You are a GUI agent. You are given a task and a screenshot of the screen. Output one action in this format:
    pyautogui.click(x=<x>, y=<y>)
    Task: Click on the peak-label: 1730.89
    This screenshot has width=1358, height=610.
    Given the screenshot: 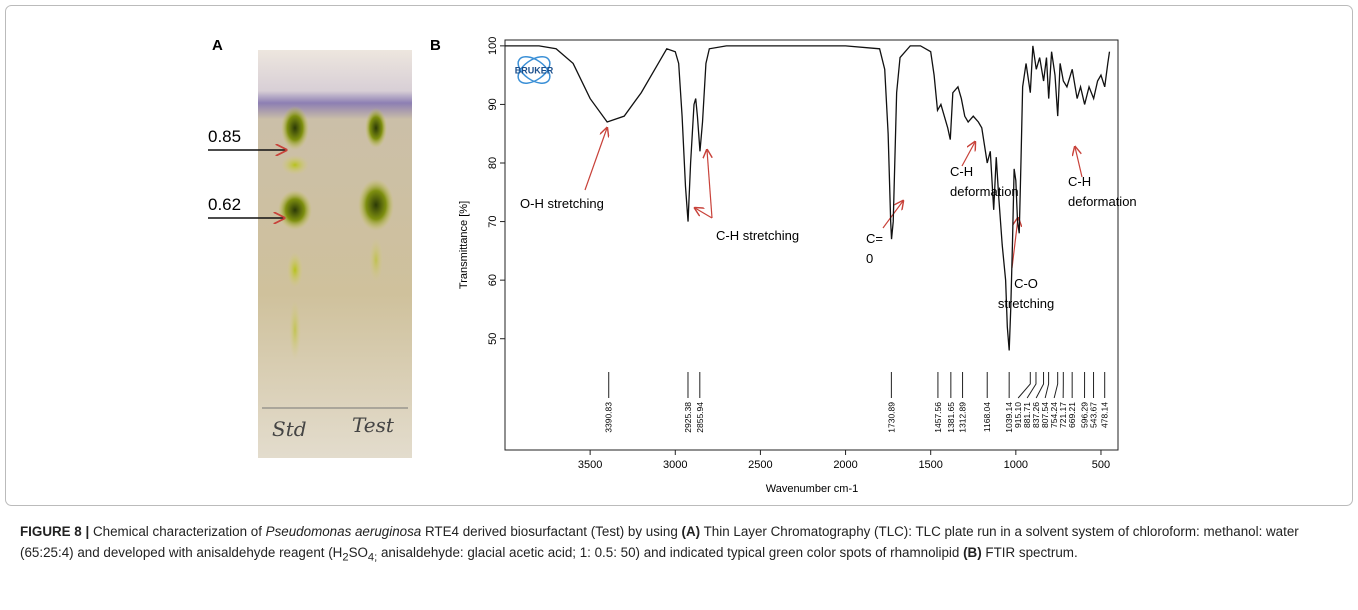 What is the action you would take?
    pyautogui.click(x=891, y=417)
    